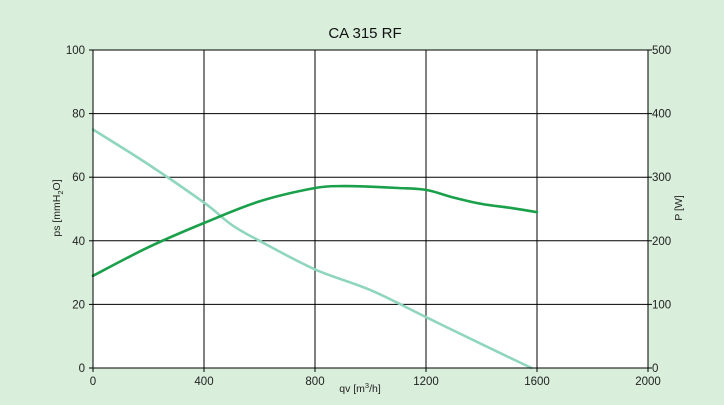  Describe the element at coordinates (375, 389) in the screenshot. I see `x-axis-label-suffix: /h]` at that location.